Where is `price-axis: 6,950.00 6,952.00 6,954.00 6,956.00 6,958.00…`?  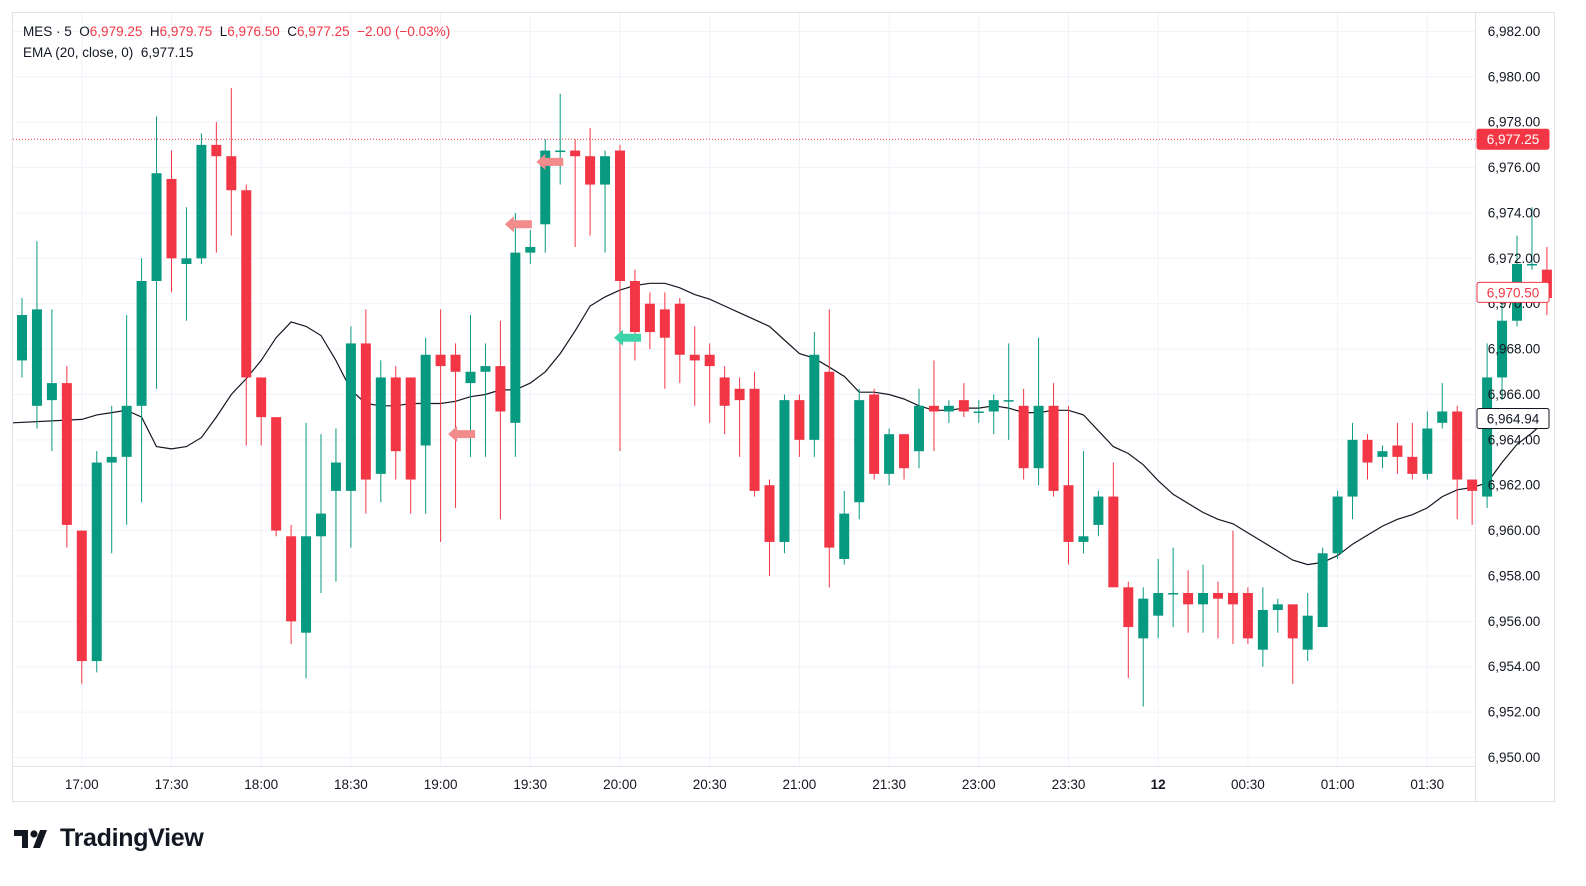
price-axis: 6,950.00 6,952.00 6,954.00 6,956.00 6,958.00… is located at coordinates (1513, 394).